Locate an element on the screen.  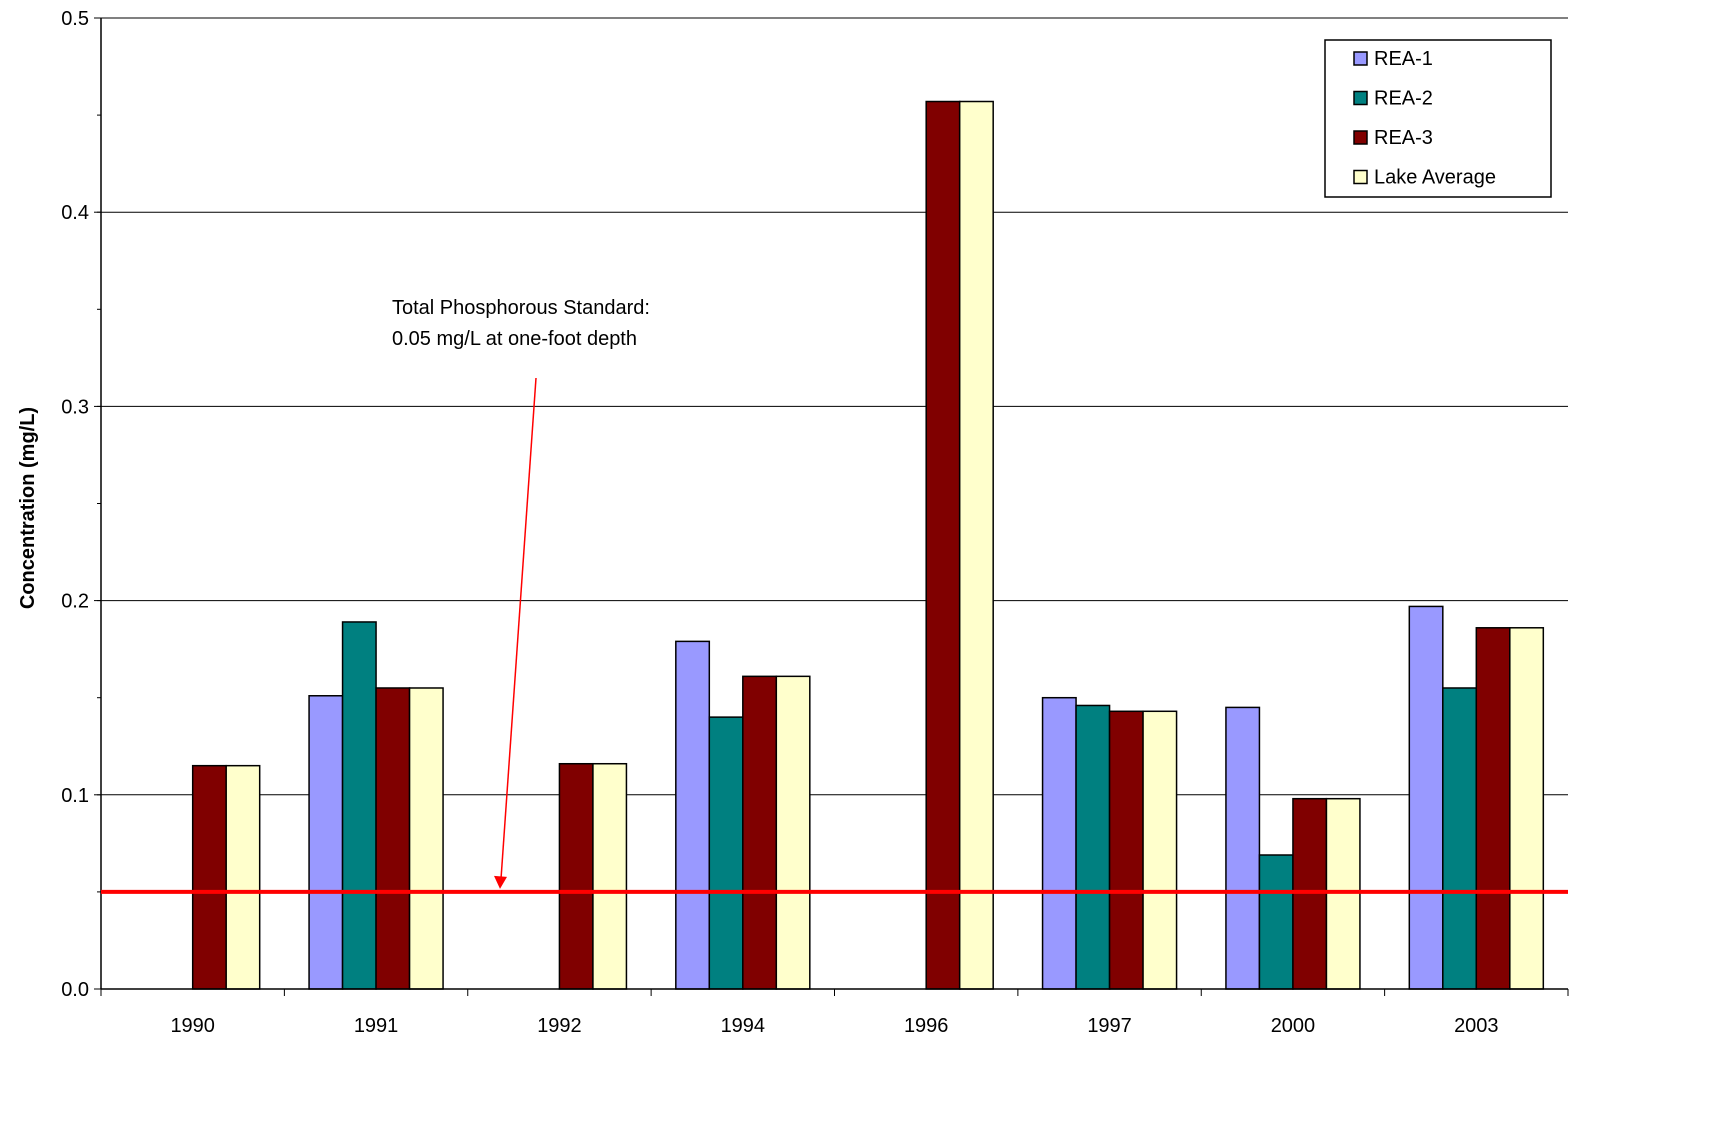
y-tick-label: 0.4 is located at coordinates (75, 213).